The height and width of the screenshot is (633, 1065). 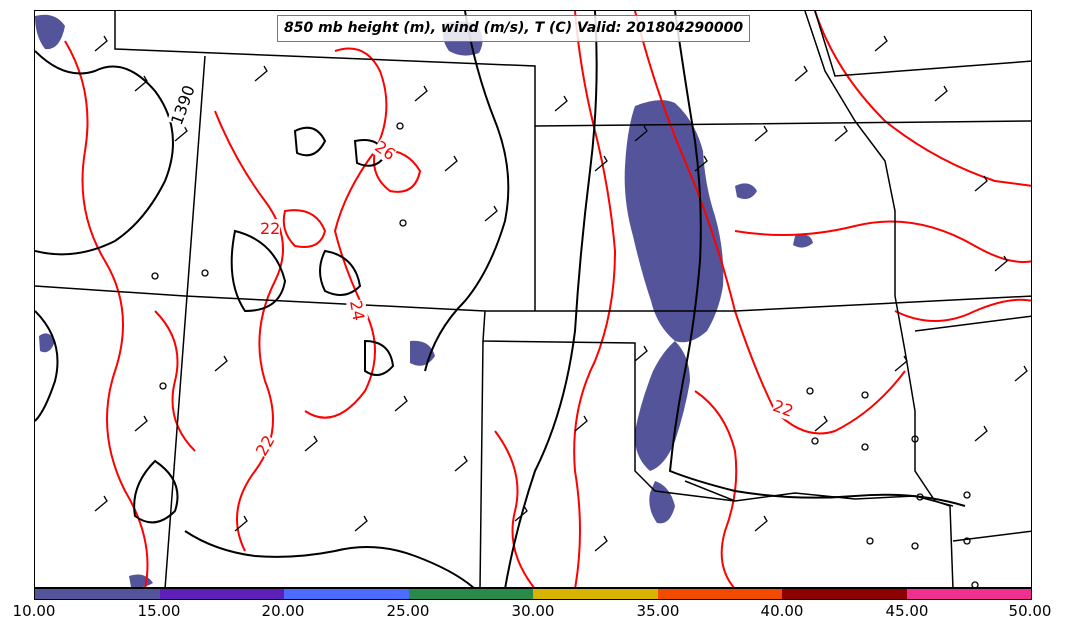 I want to click on colorbar-tick-label: 20.00, so click(x=283, y=611).